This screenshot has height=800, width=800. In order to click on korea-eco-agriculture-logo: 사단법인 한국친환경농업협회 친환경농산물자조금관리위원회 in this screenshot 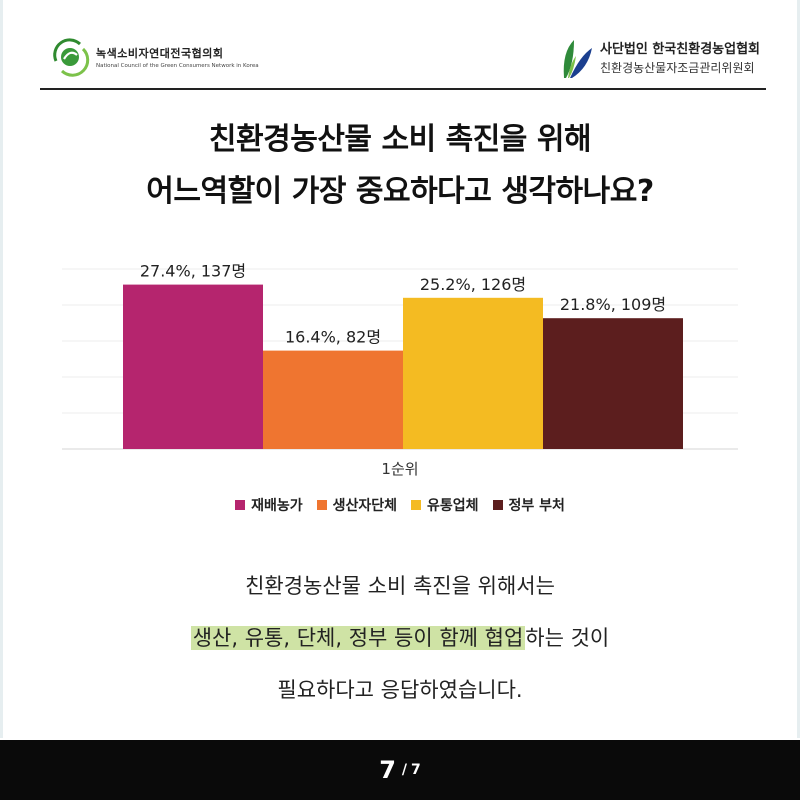, I will do `click(660, 57)`.